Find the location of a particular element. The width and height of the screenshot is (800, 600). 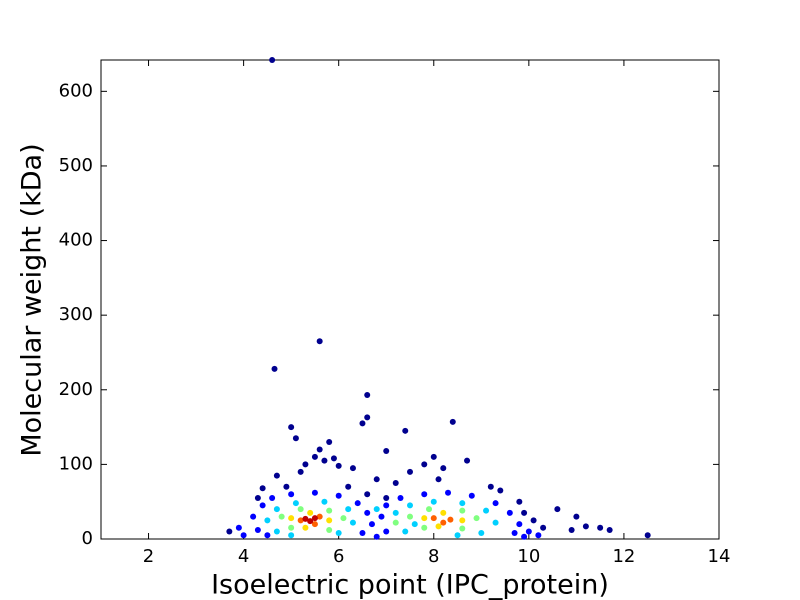

x-tick-label: 14 is located at coordinates (719, 556).